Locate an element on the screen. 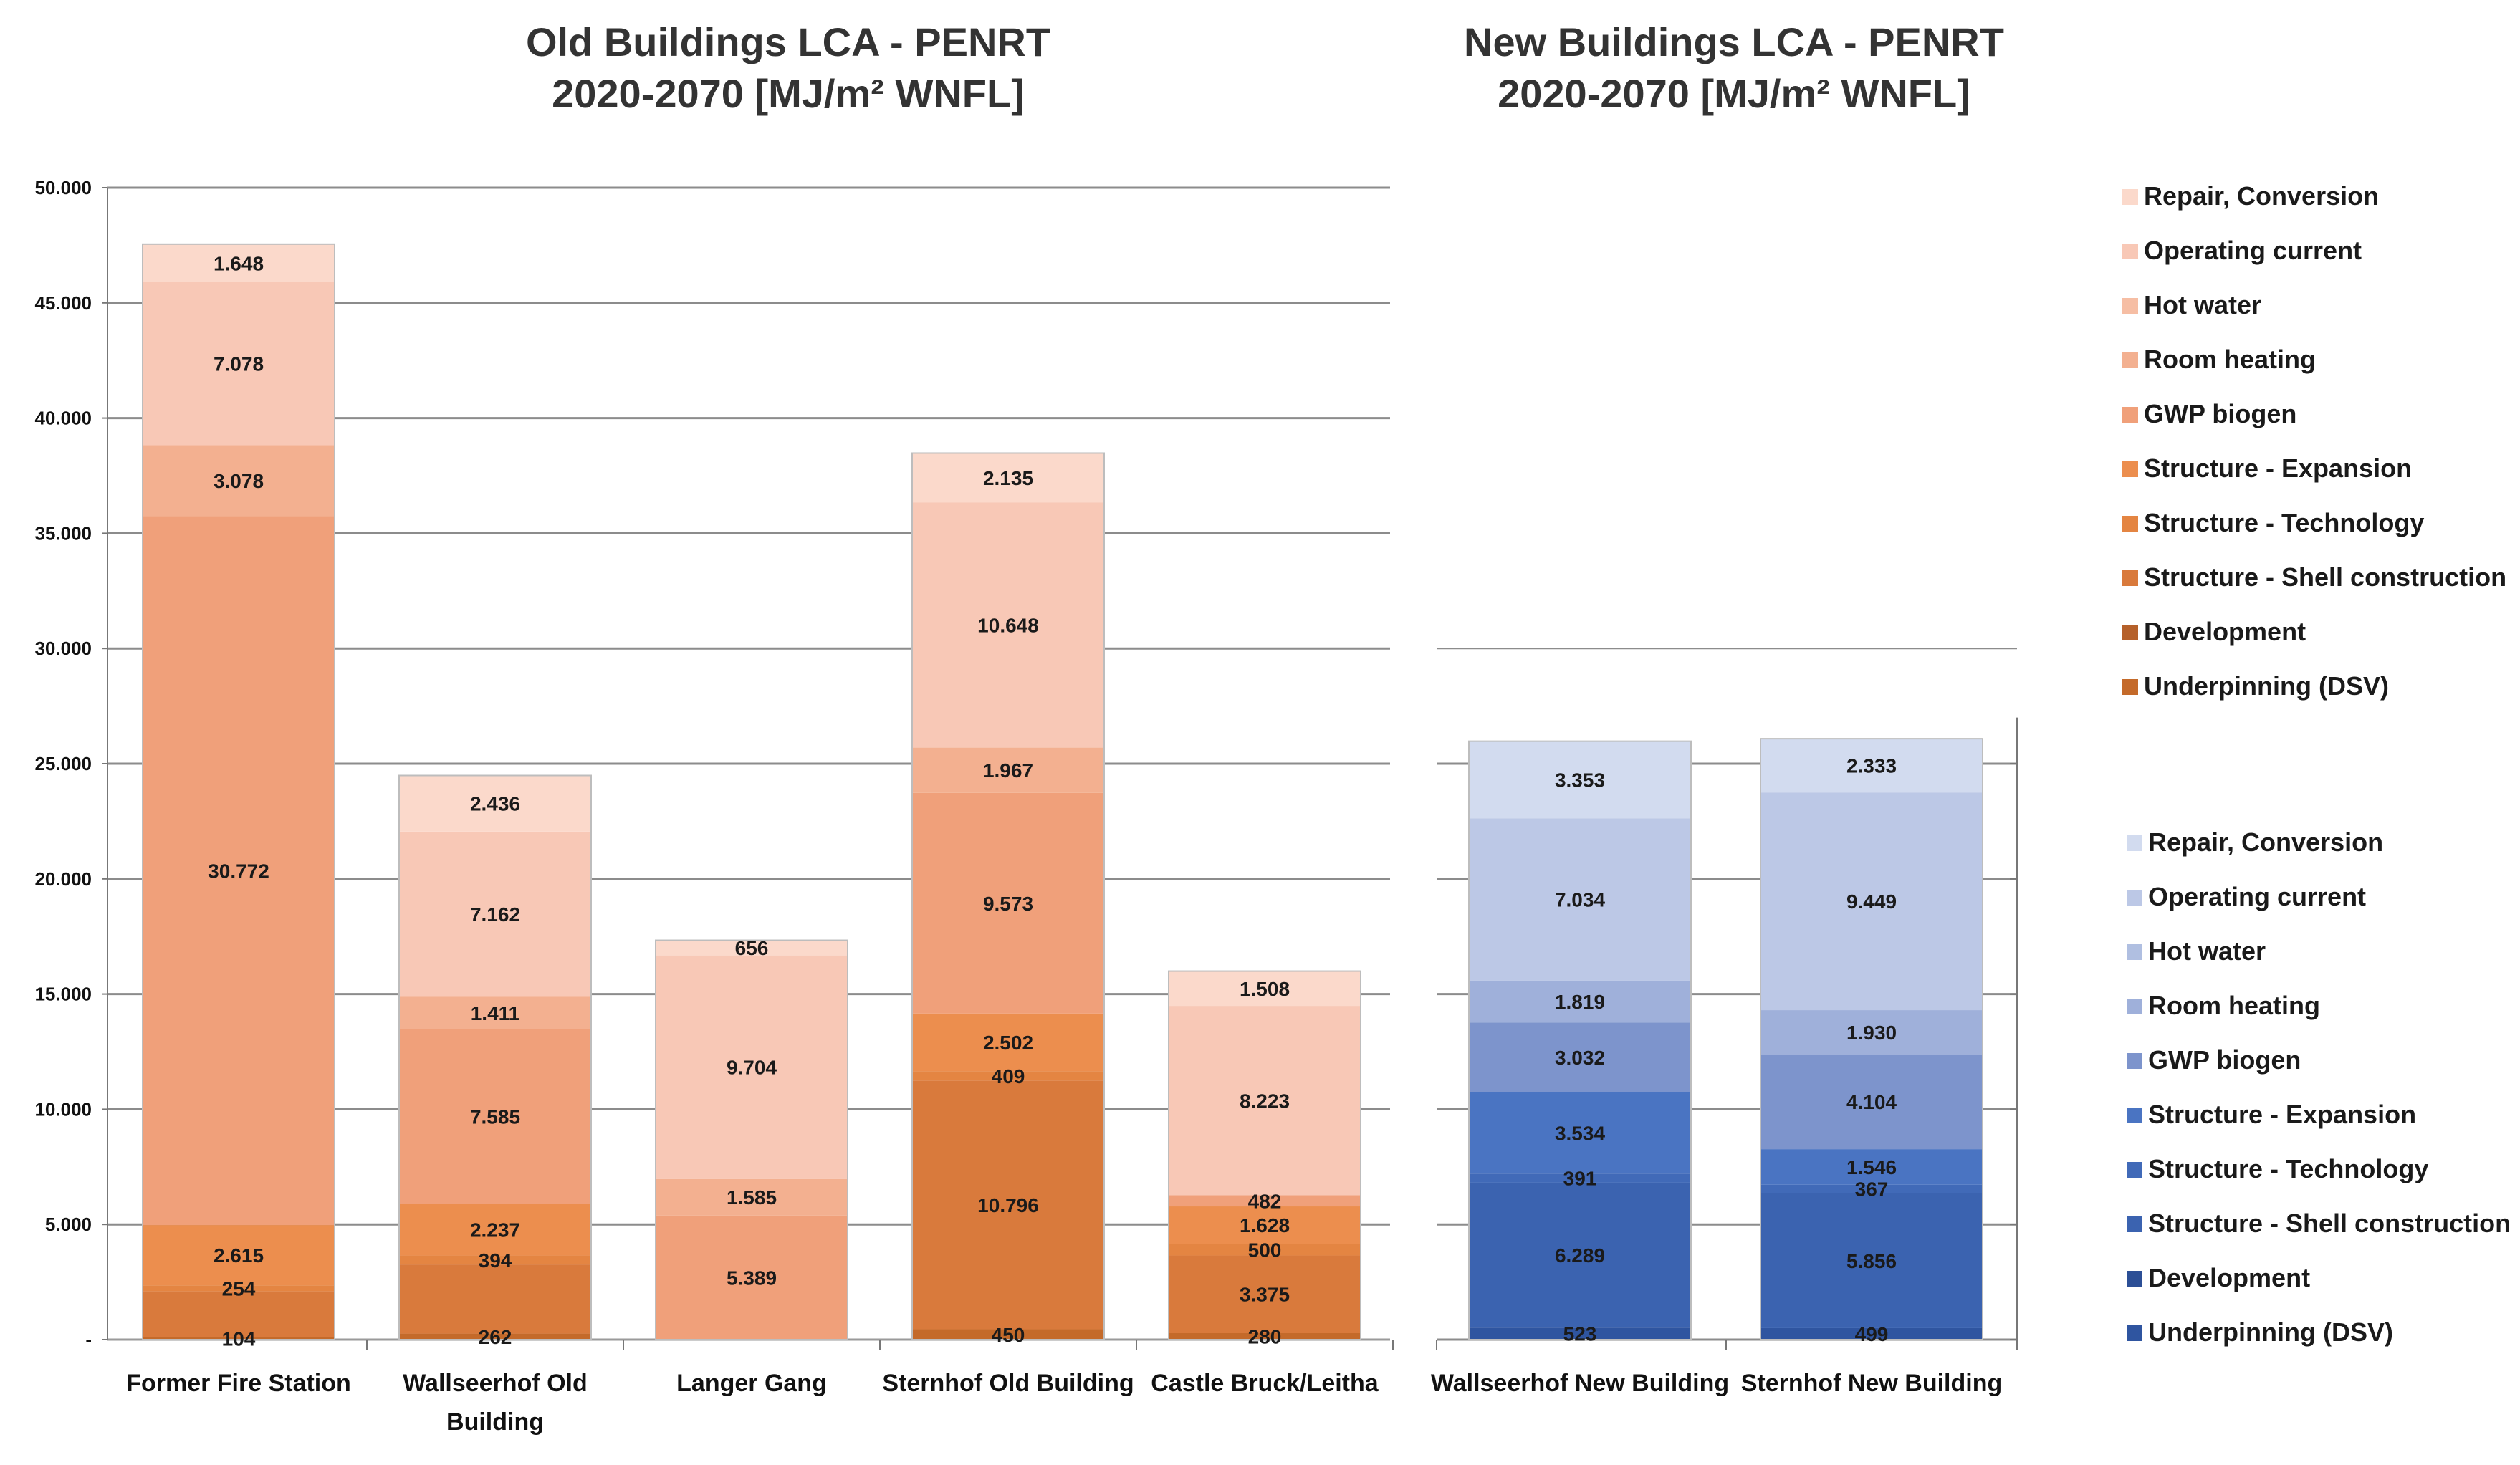  legend-label-development: Development is located at coordinates (2225, 631).